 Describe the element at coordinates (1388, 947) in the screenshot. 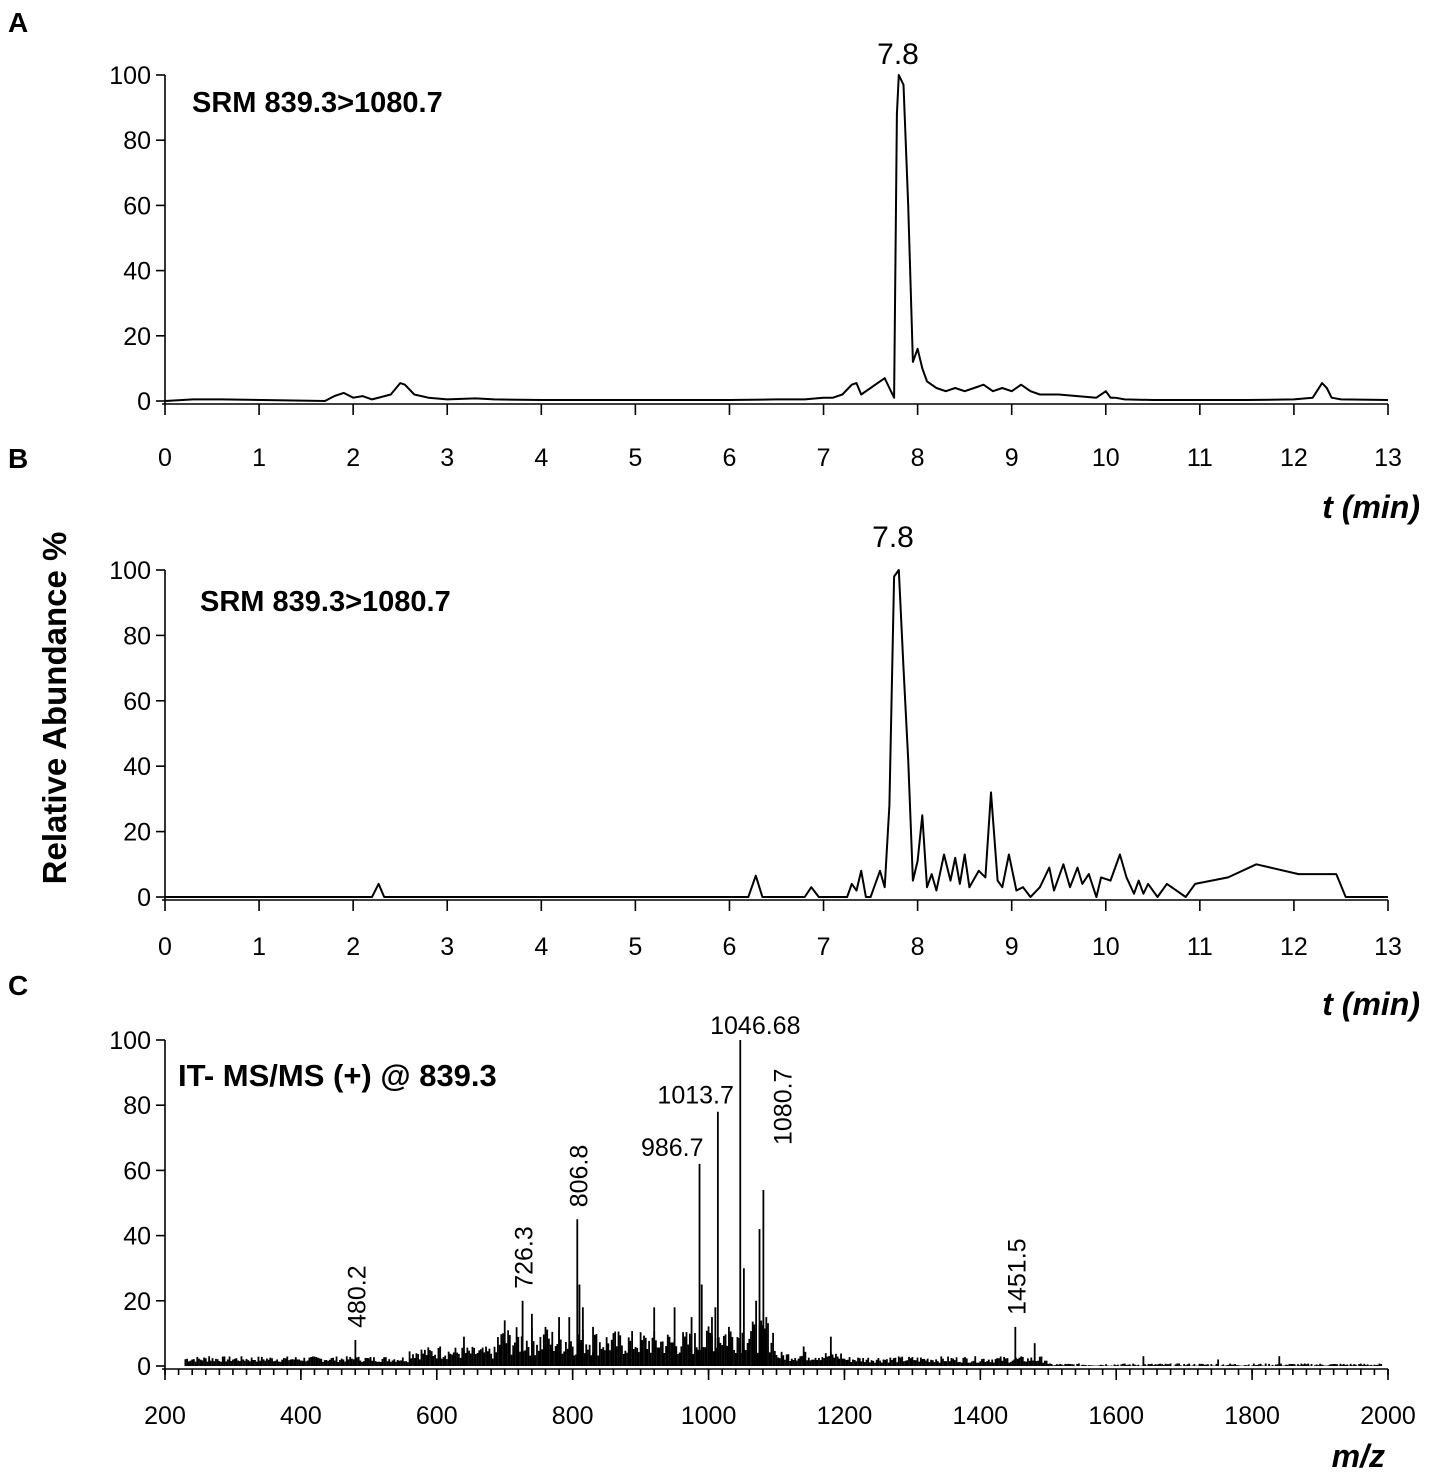

I see `panel-b-x-tick-label: 13` at that location.